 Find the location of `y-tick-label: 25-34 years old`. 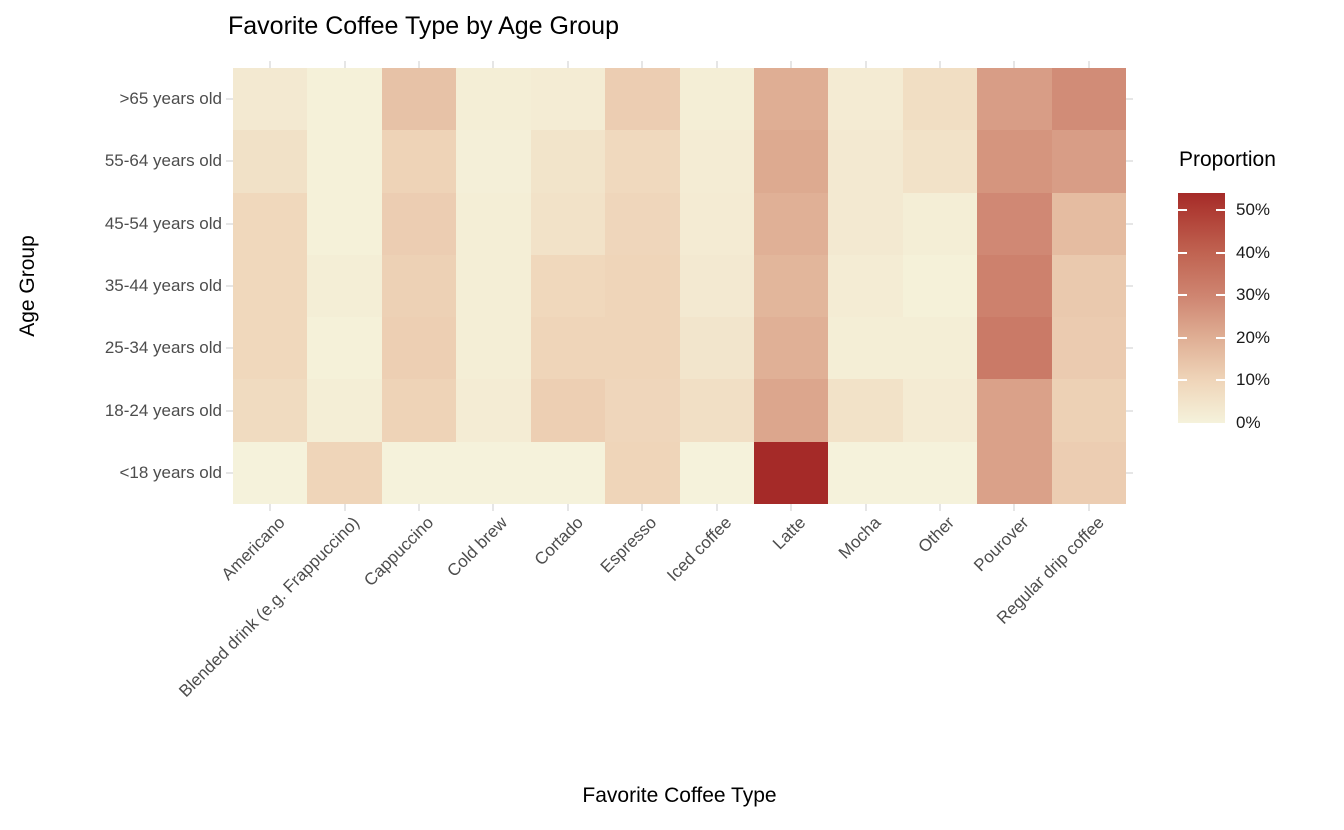

y-tick-label: 25-34 years old is located at coordinates (163, 347).